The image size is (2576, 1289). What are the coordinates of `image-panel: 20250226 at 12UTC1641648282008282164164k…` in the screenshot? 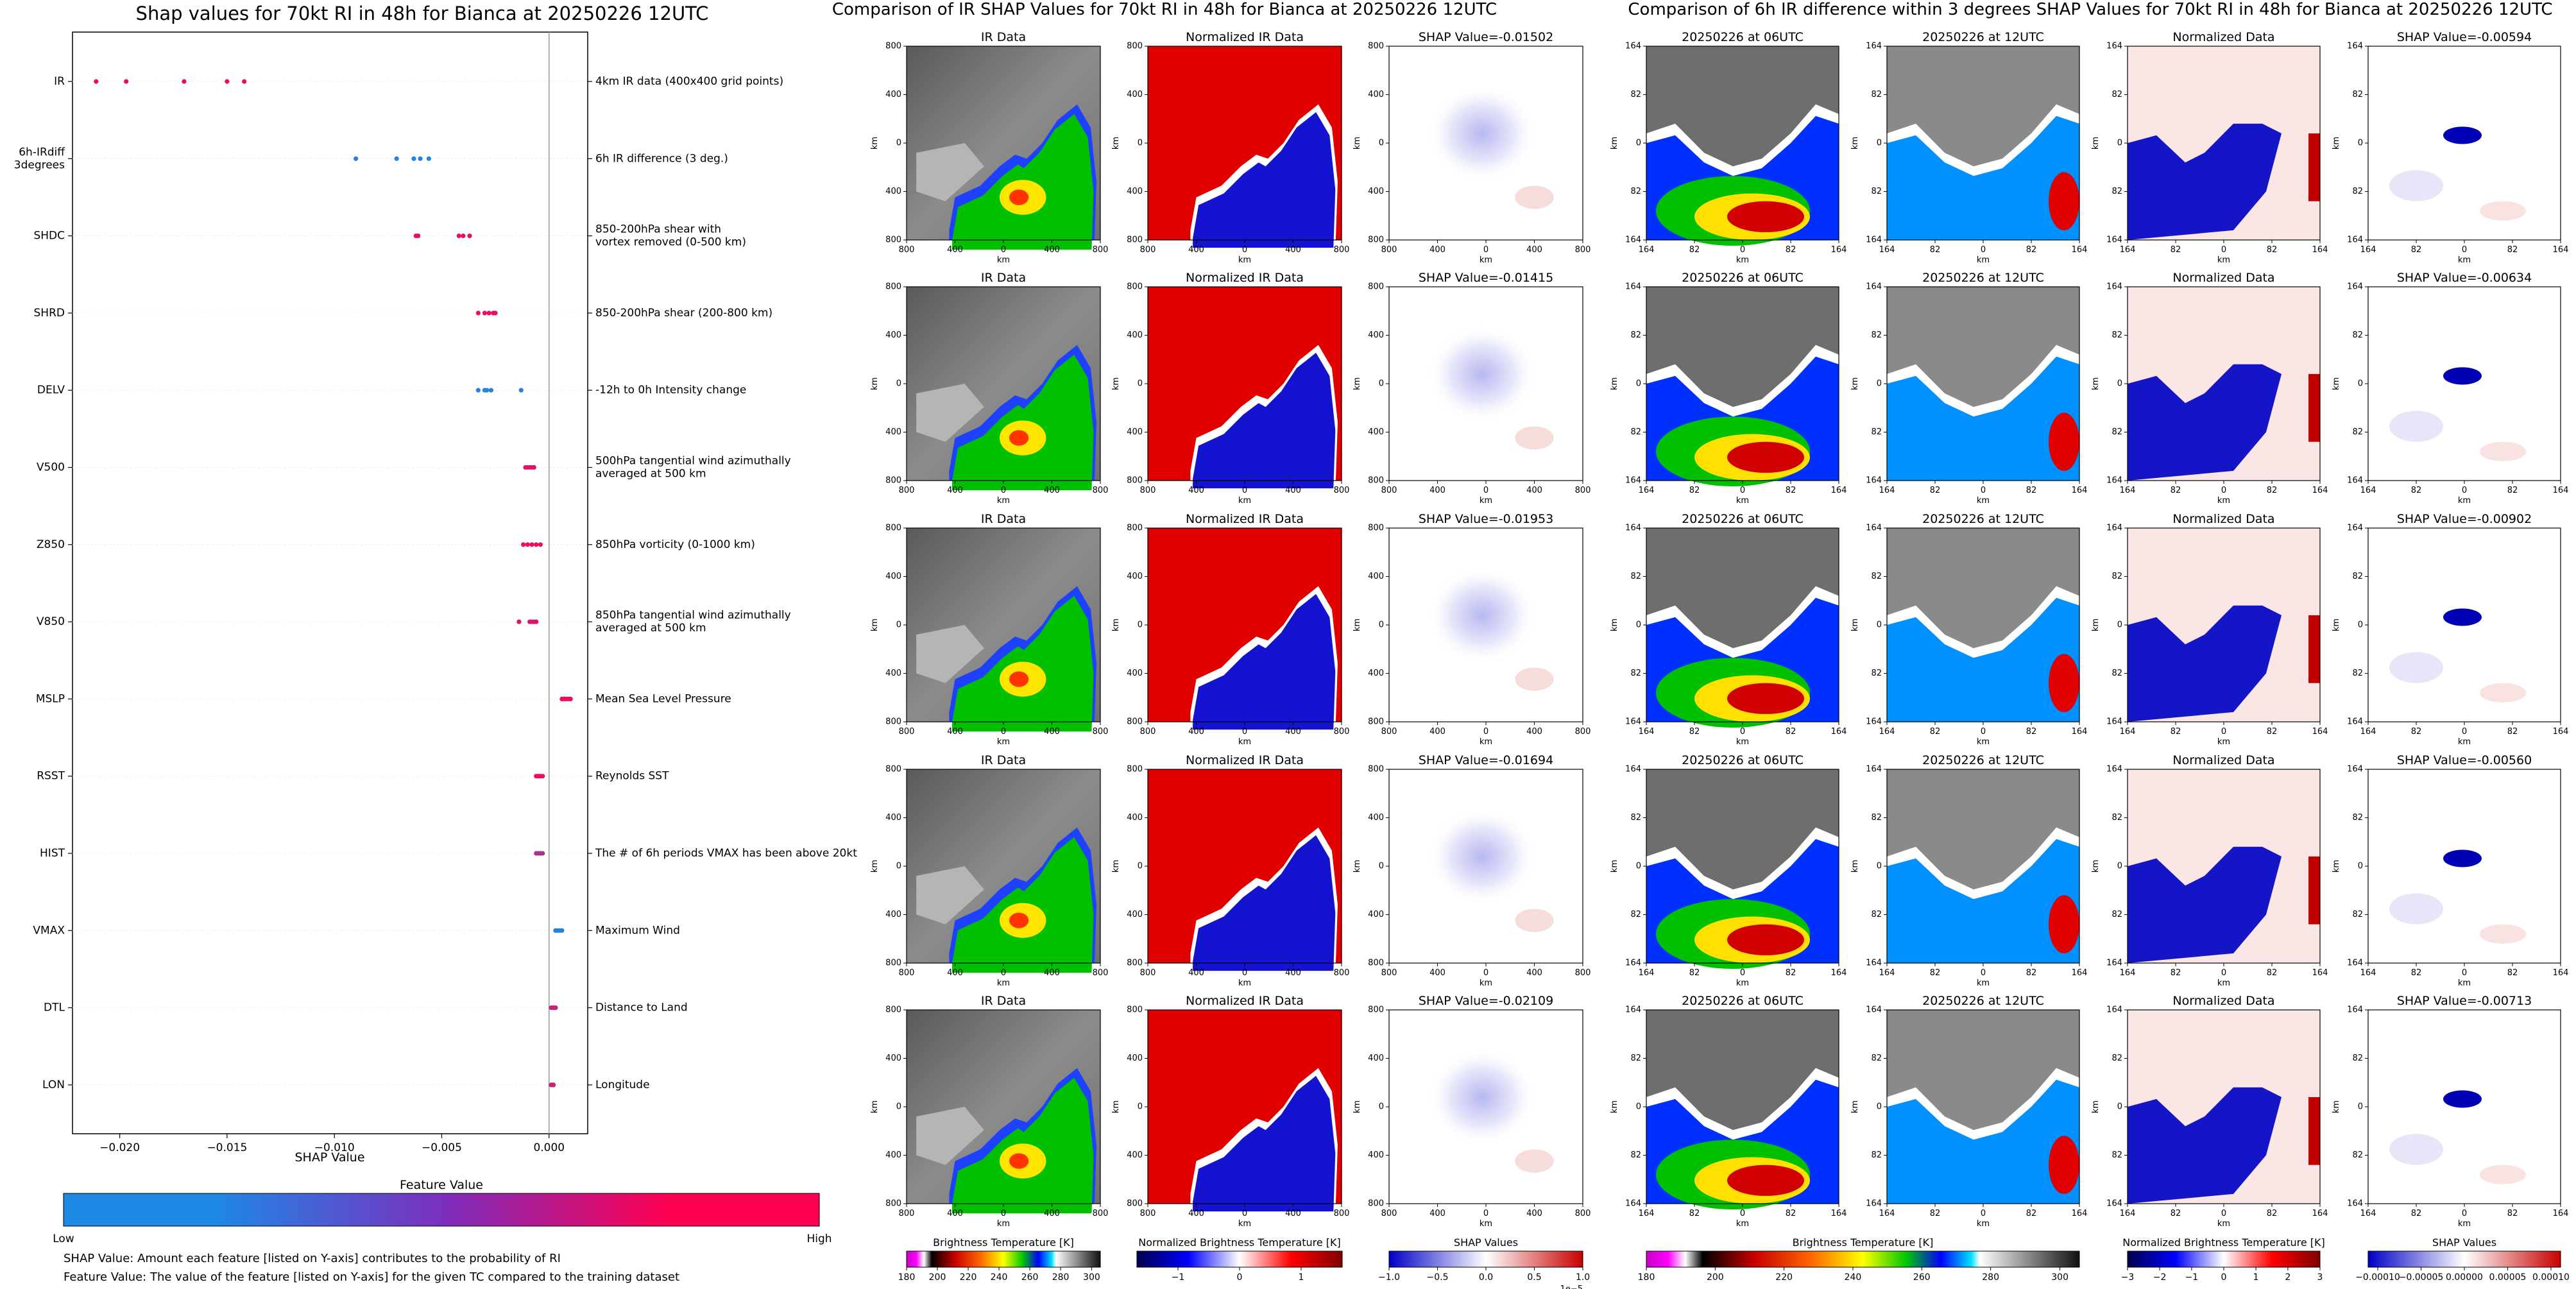 It's located at (1968, 1111).